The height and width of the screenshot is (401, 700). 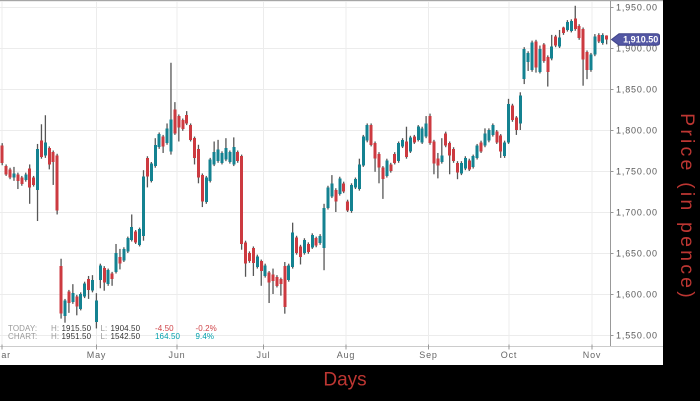 I want to click on svg-text: -4.50, so click(x=164, y=328).